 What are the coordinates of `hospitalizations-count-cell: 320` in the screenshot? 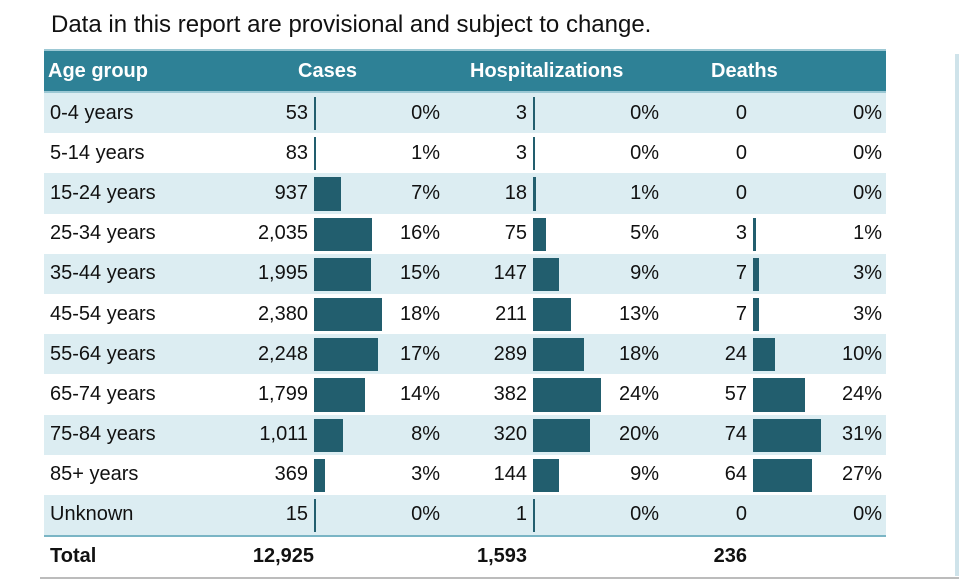 It's located at (489, 434).